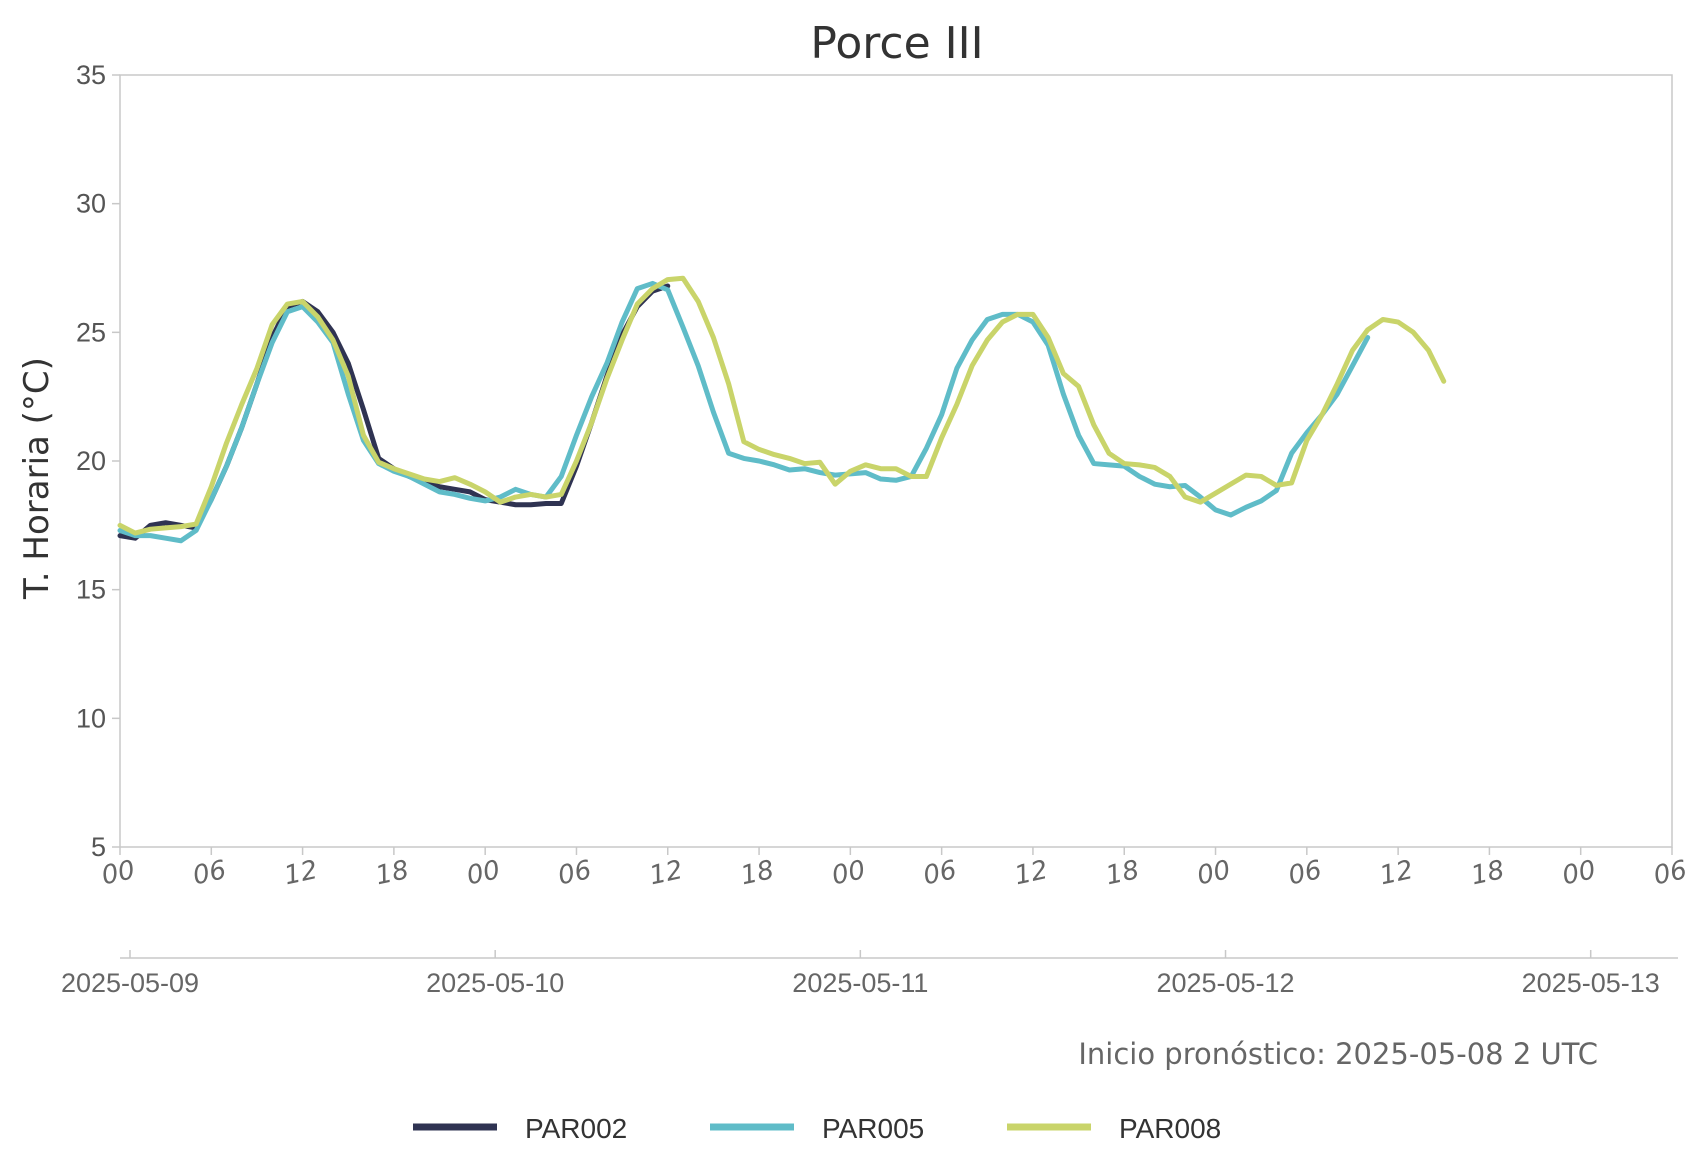 The width and height of the screenshot is (1695, 1176). I want to click on date-tick-label: 2025-05-10, so click(495, 983).